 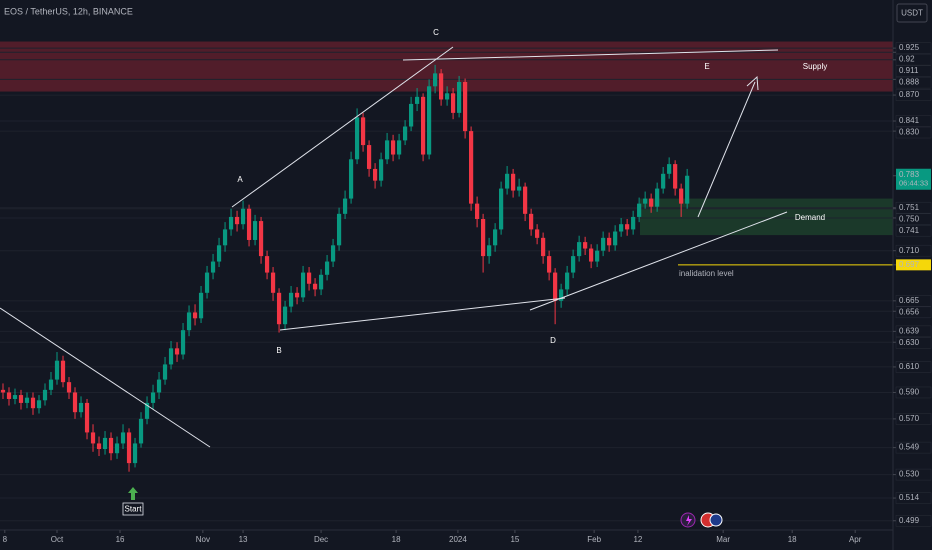 I want to click on y-tick-label: 0.710, so click(x=909, y=250).